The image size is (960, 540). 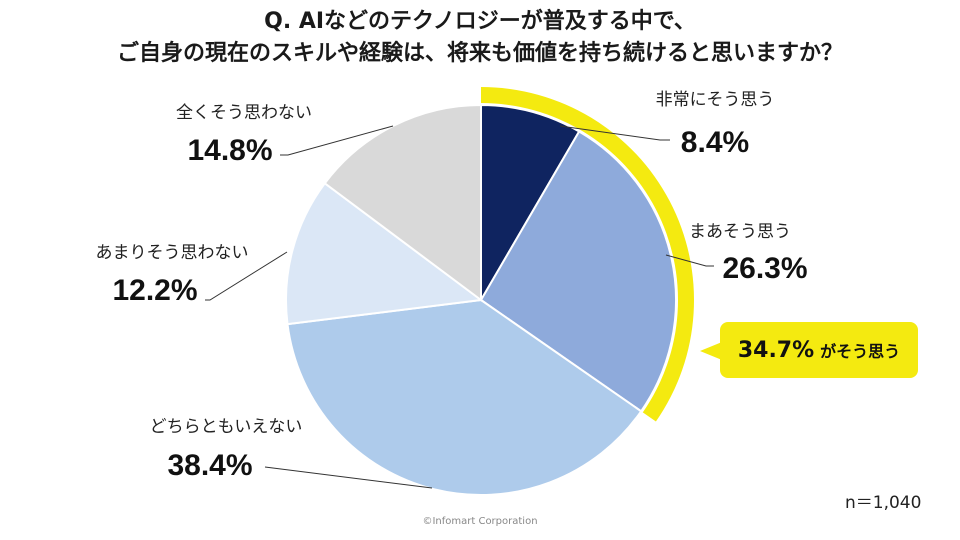 What do you see at coordinates (226, 427) in the screenshot?
I see `slice-label-3: どちらともいえない` at bounding box center [226, 427].